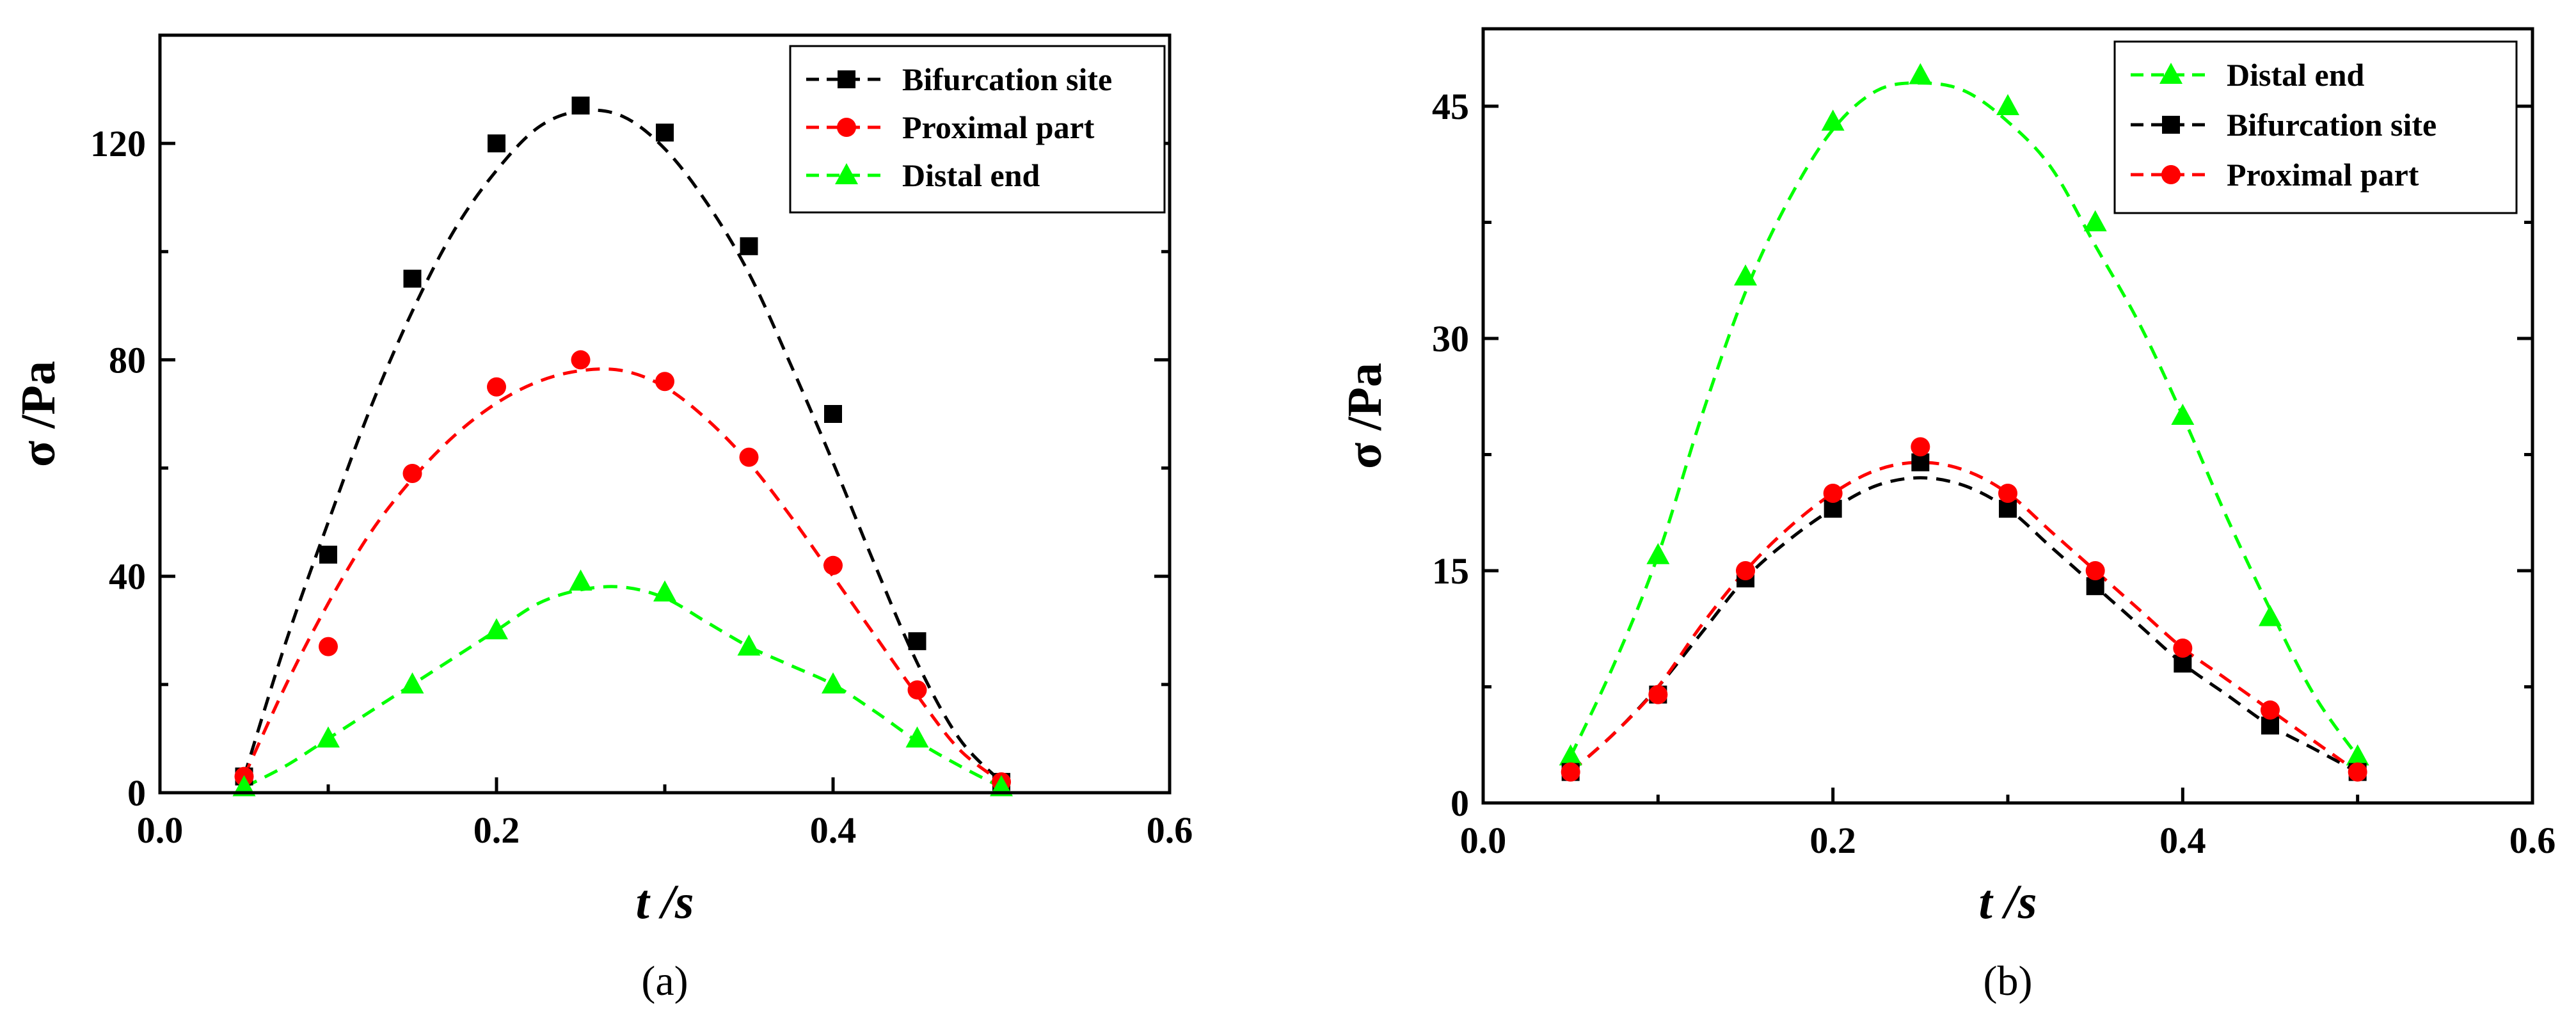 This screenshot has height=1016, width=2576. I want to click on chart-b-x-tick-label: 0.0, so click(1484, 841).